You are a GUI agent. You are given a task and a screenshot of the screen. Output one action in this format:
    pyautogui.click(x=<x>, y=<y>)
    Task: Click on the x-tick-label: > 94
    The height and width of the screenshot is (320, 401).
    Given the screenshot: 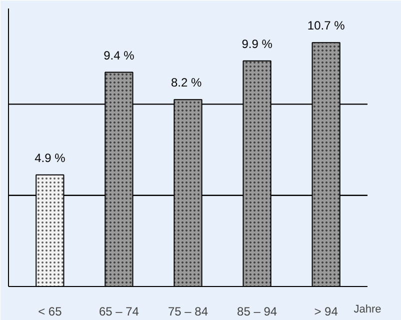 What is the action you would take?
    pyautogui.click(x=326, y=311)
    